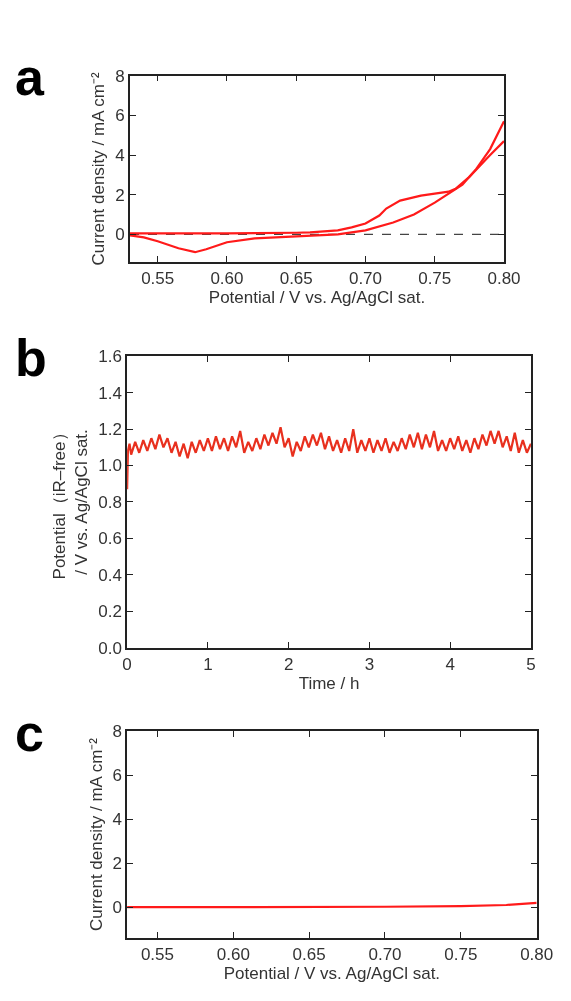 The width and height of the screenshot is (571, 1001). What do you see at coordinates (29, 733) in the screenshot?
I see `chart-title: c` at bounding box center [29, 733].